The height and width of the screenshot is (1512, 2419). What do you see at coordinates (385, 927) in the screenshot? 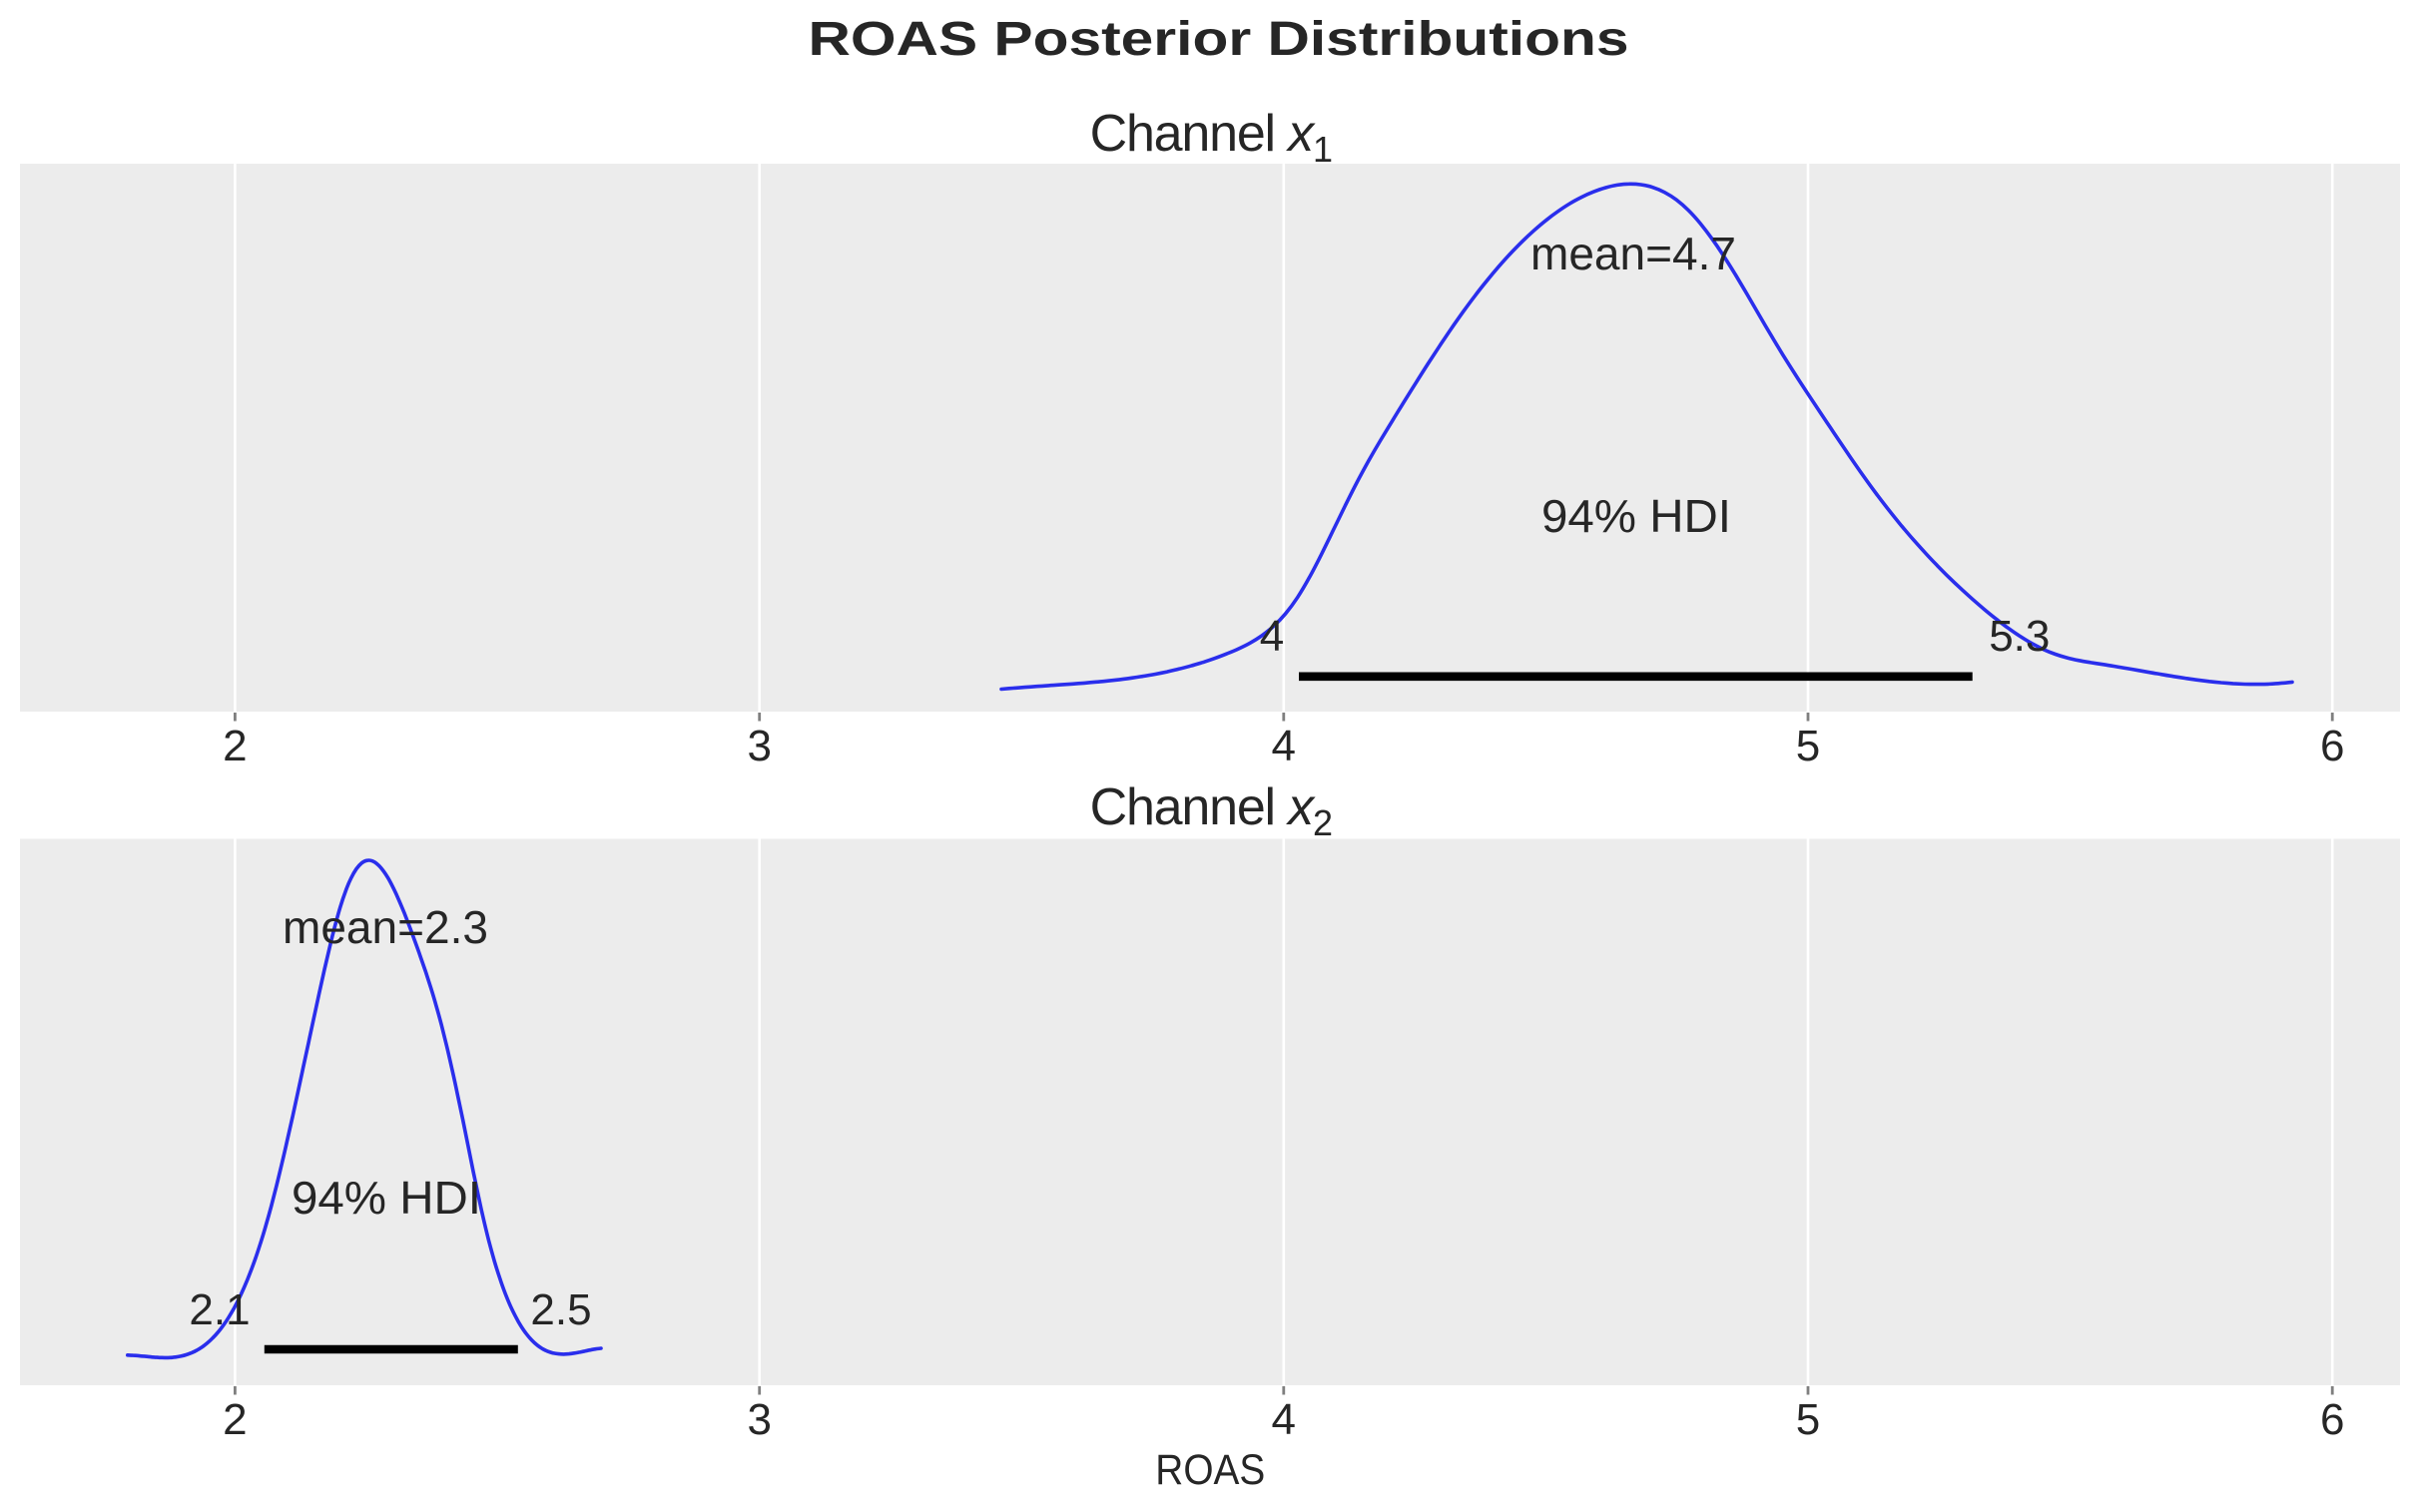
I see `svg-text: mean=2.3` at bounding box center [385, 927].